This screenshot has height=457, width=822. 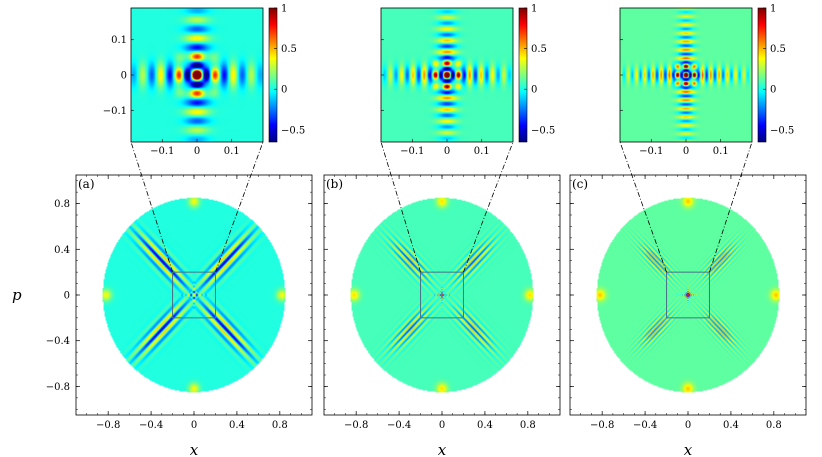 I want to click on inset-panel-c: −0.1 0 0.1 1 0.5 0 −0.5, so click(x=706, y=80).